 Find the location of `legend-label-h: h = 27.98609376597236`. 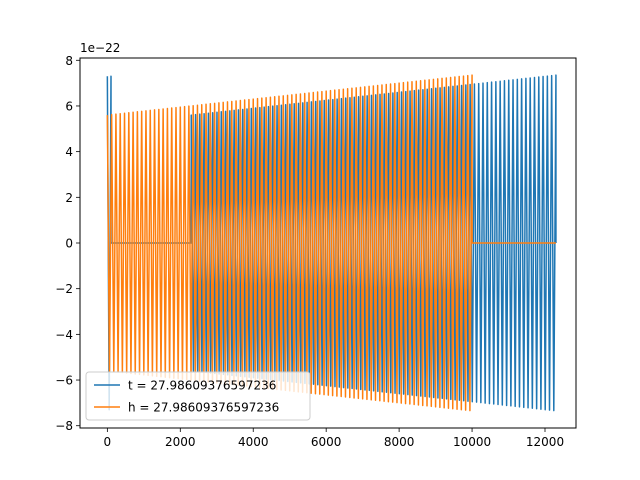

legend-label-h: h = 27.98609376597236 is located at coordinates (203, 408).